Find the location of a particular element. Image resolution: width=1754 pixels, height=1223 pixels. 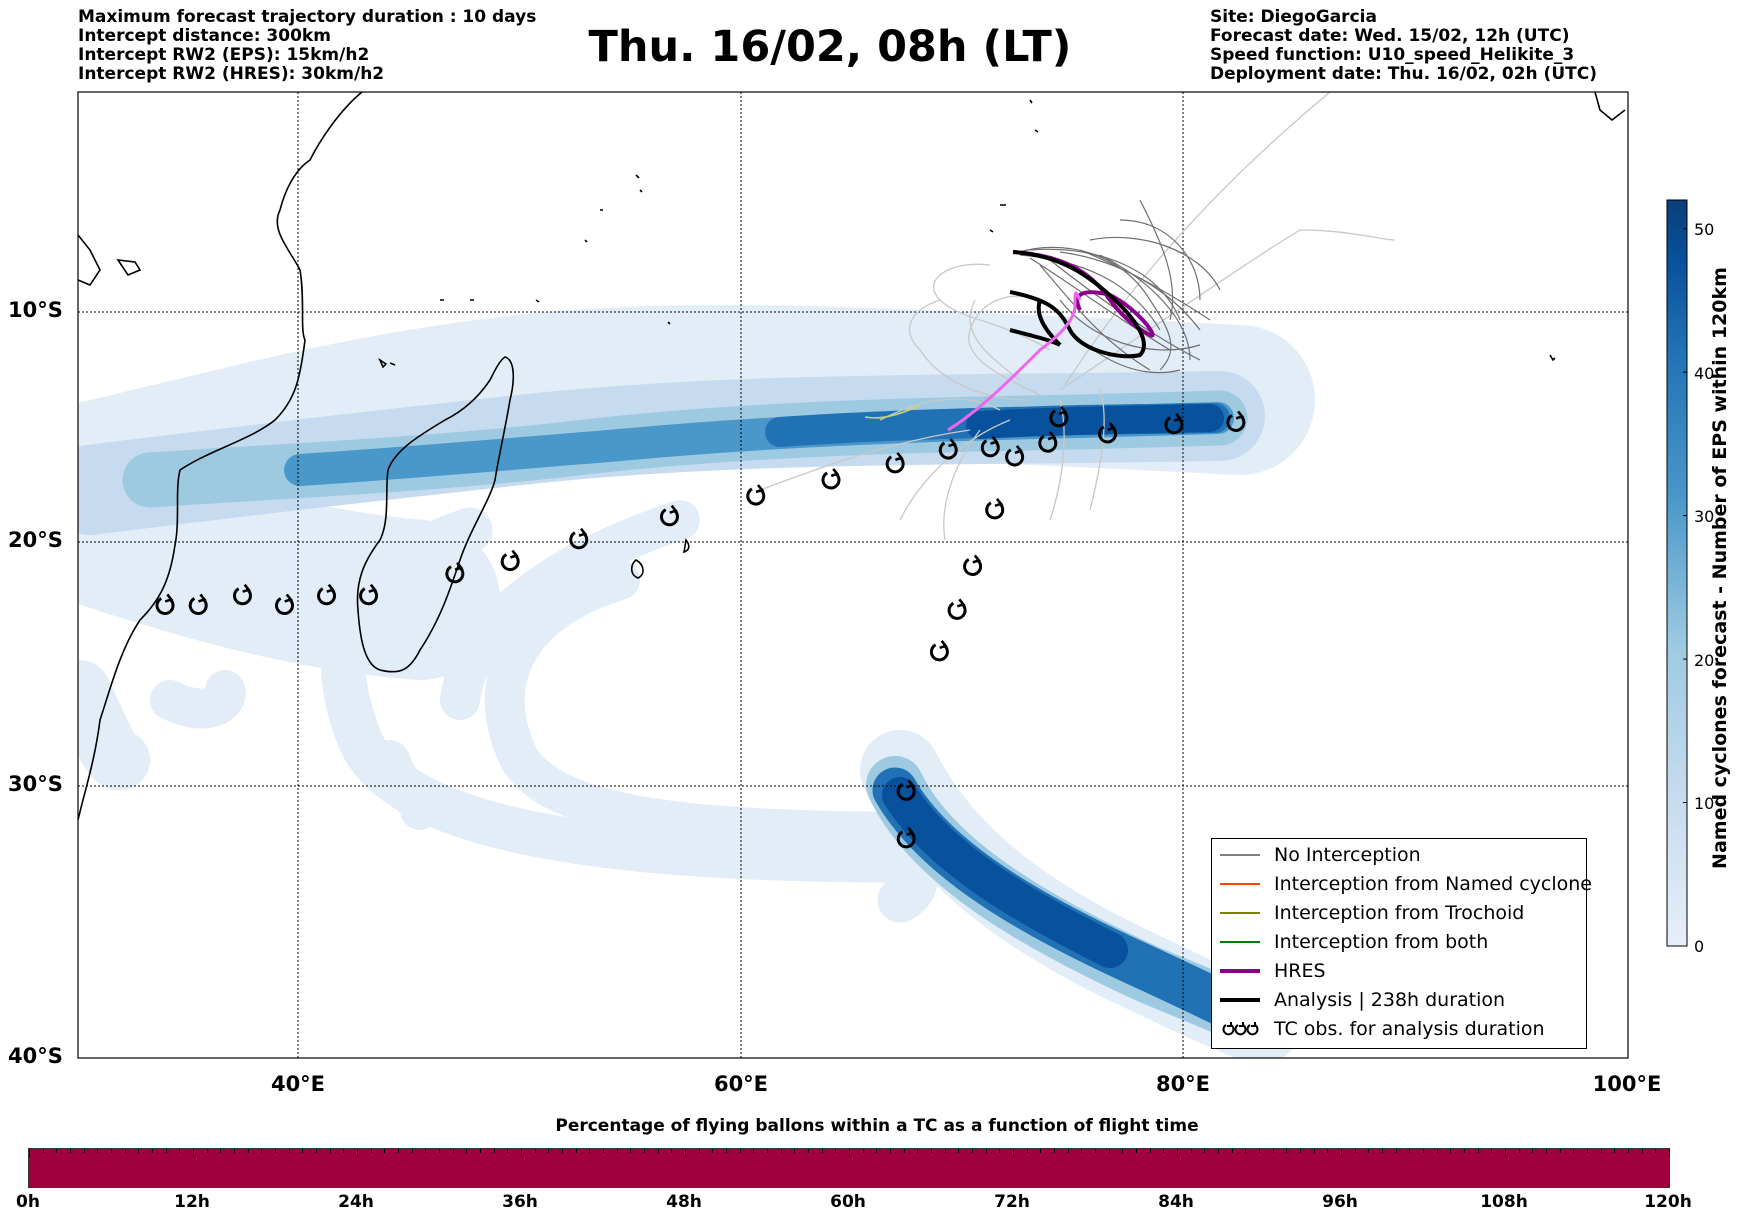

lat-label: 10°S is located at coordinates (35, 310).